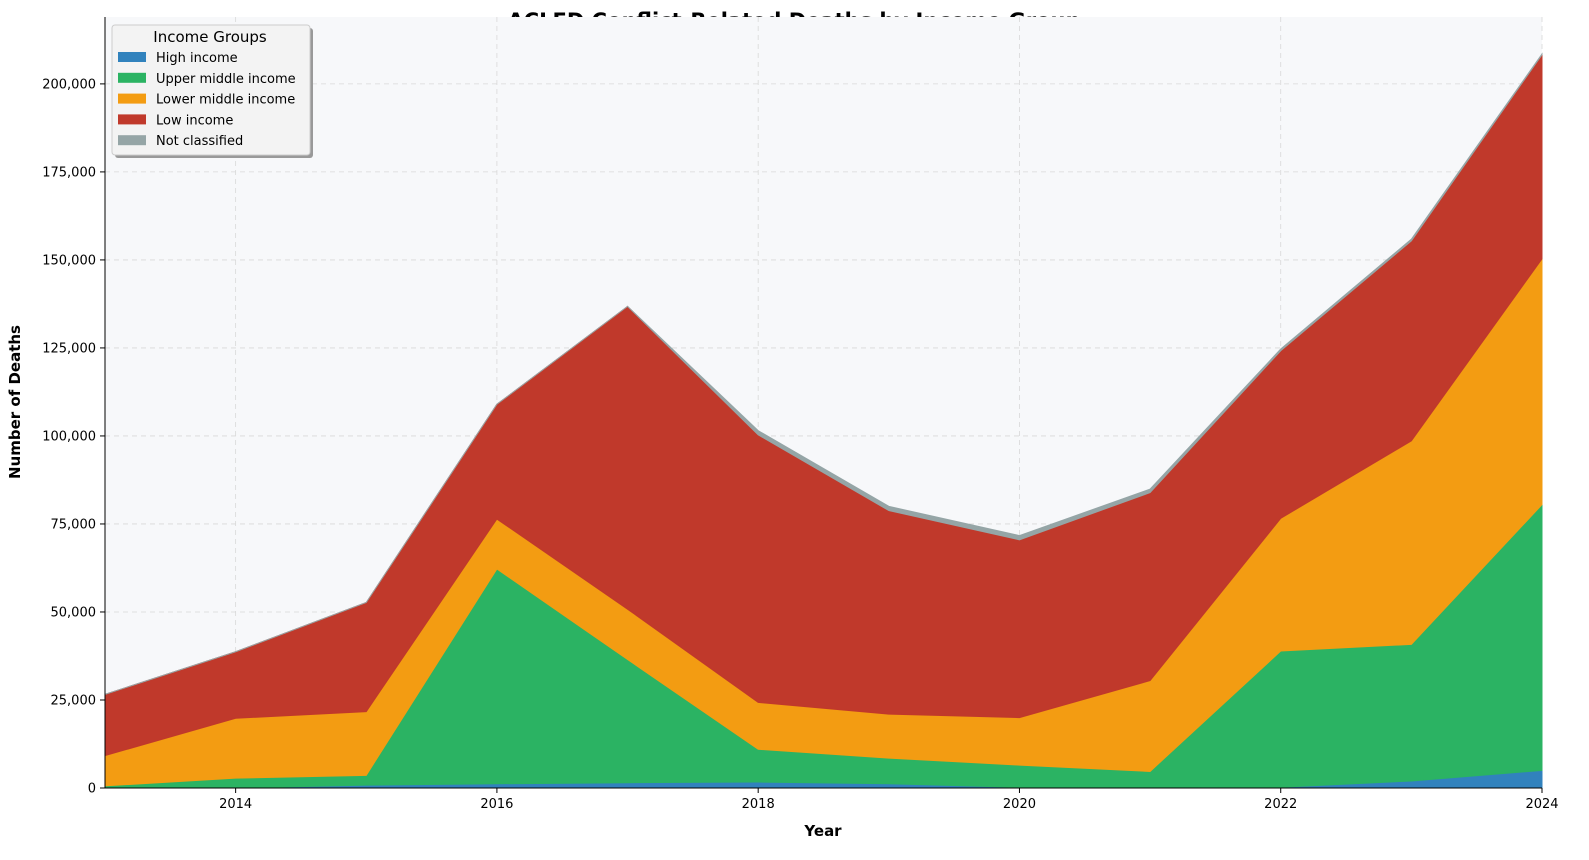  I want to click on x-tick-label: 2014, so click(235, 804).